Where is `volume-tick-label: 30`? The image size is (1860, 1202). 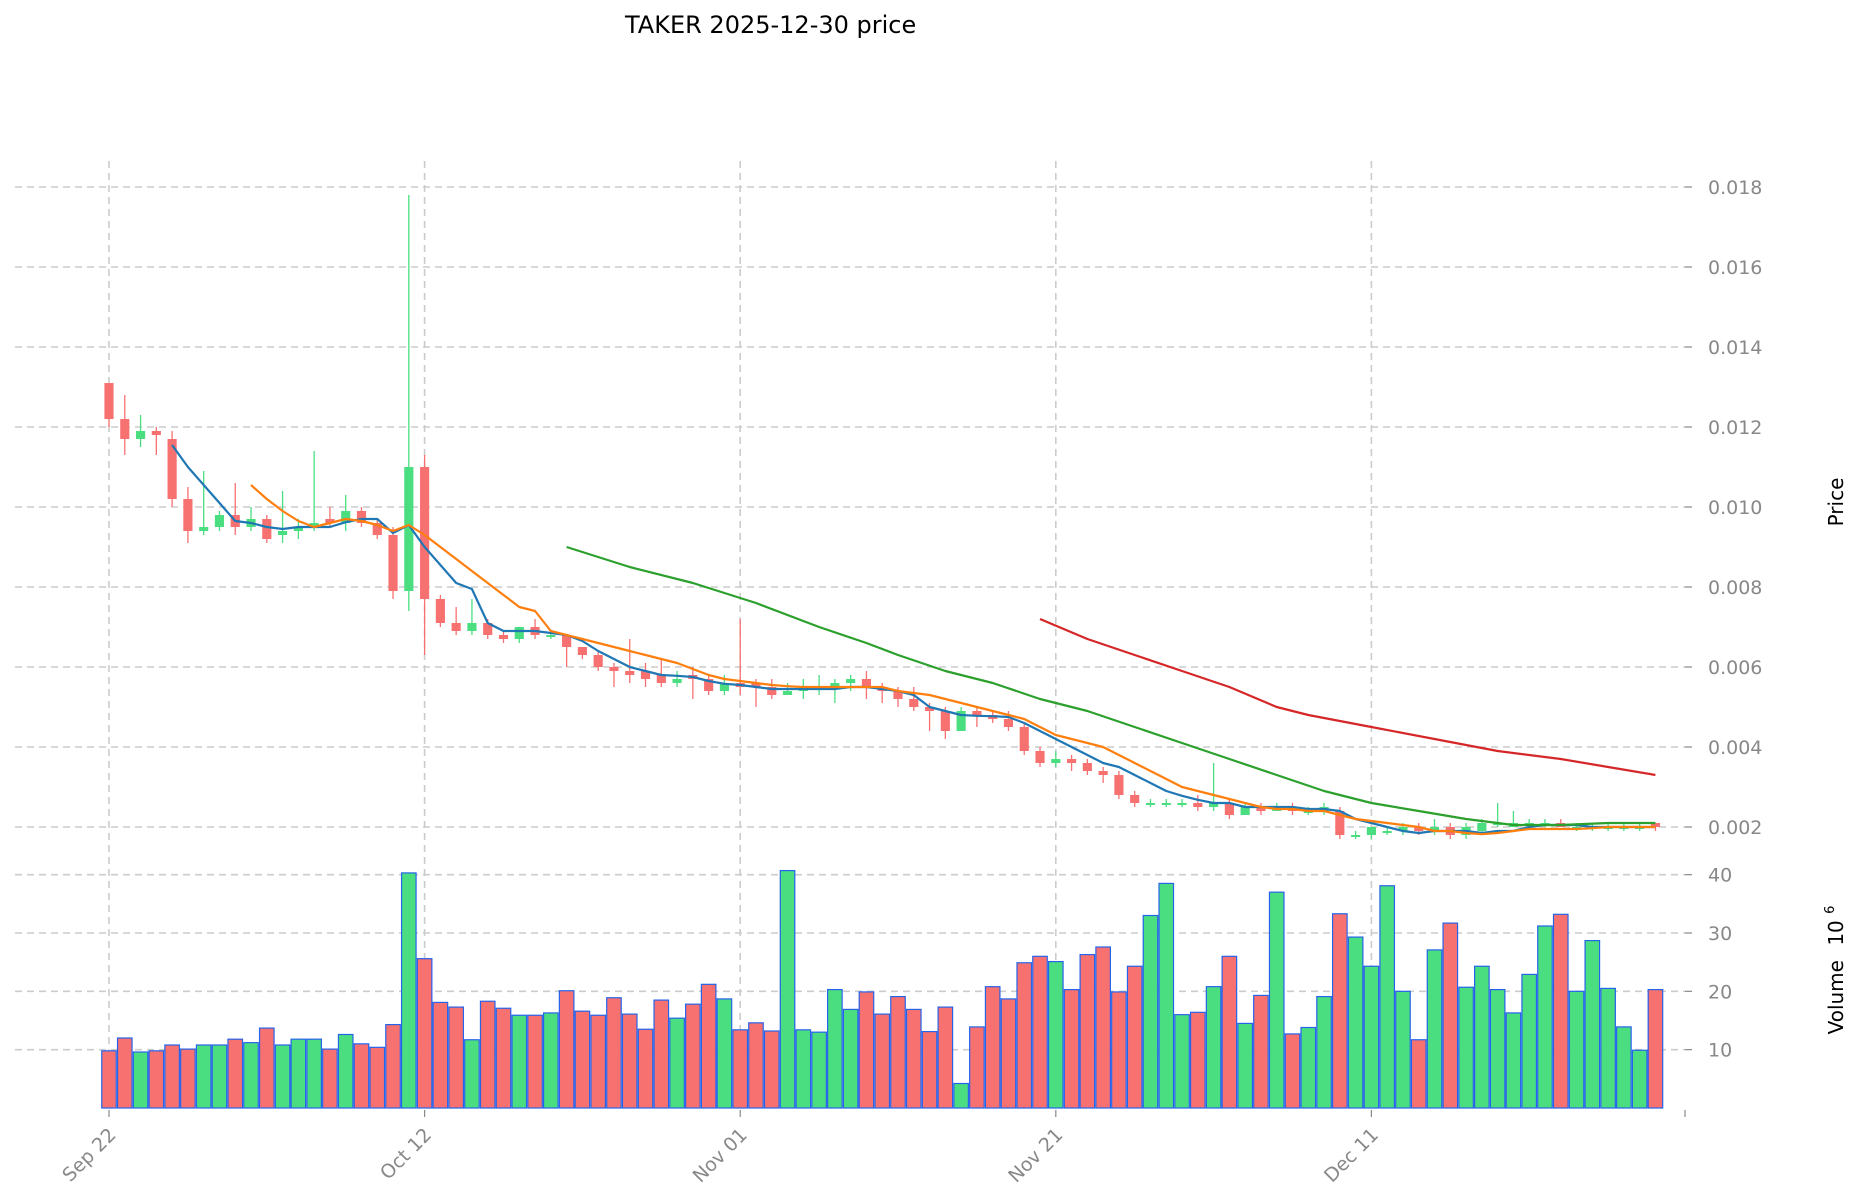 volume-tick-label: 30 is located at coordinates (1720, 934).